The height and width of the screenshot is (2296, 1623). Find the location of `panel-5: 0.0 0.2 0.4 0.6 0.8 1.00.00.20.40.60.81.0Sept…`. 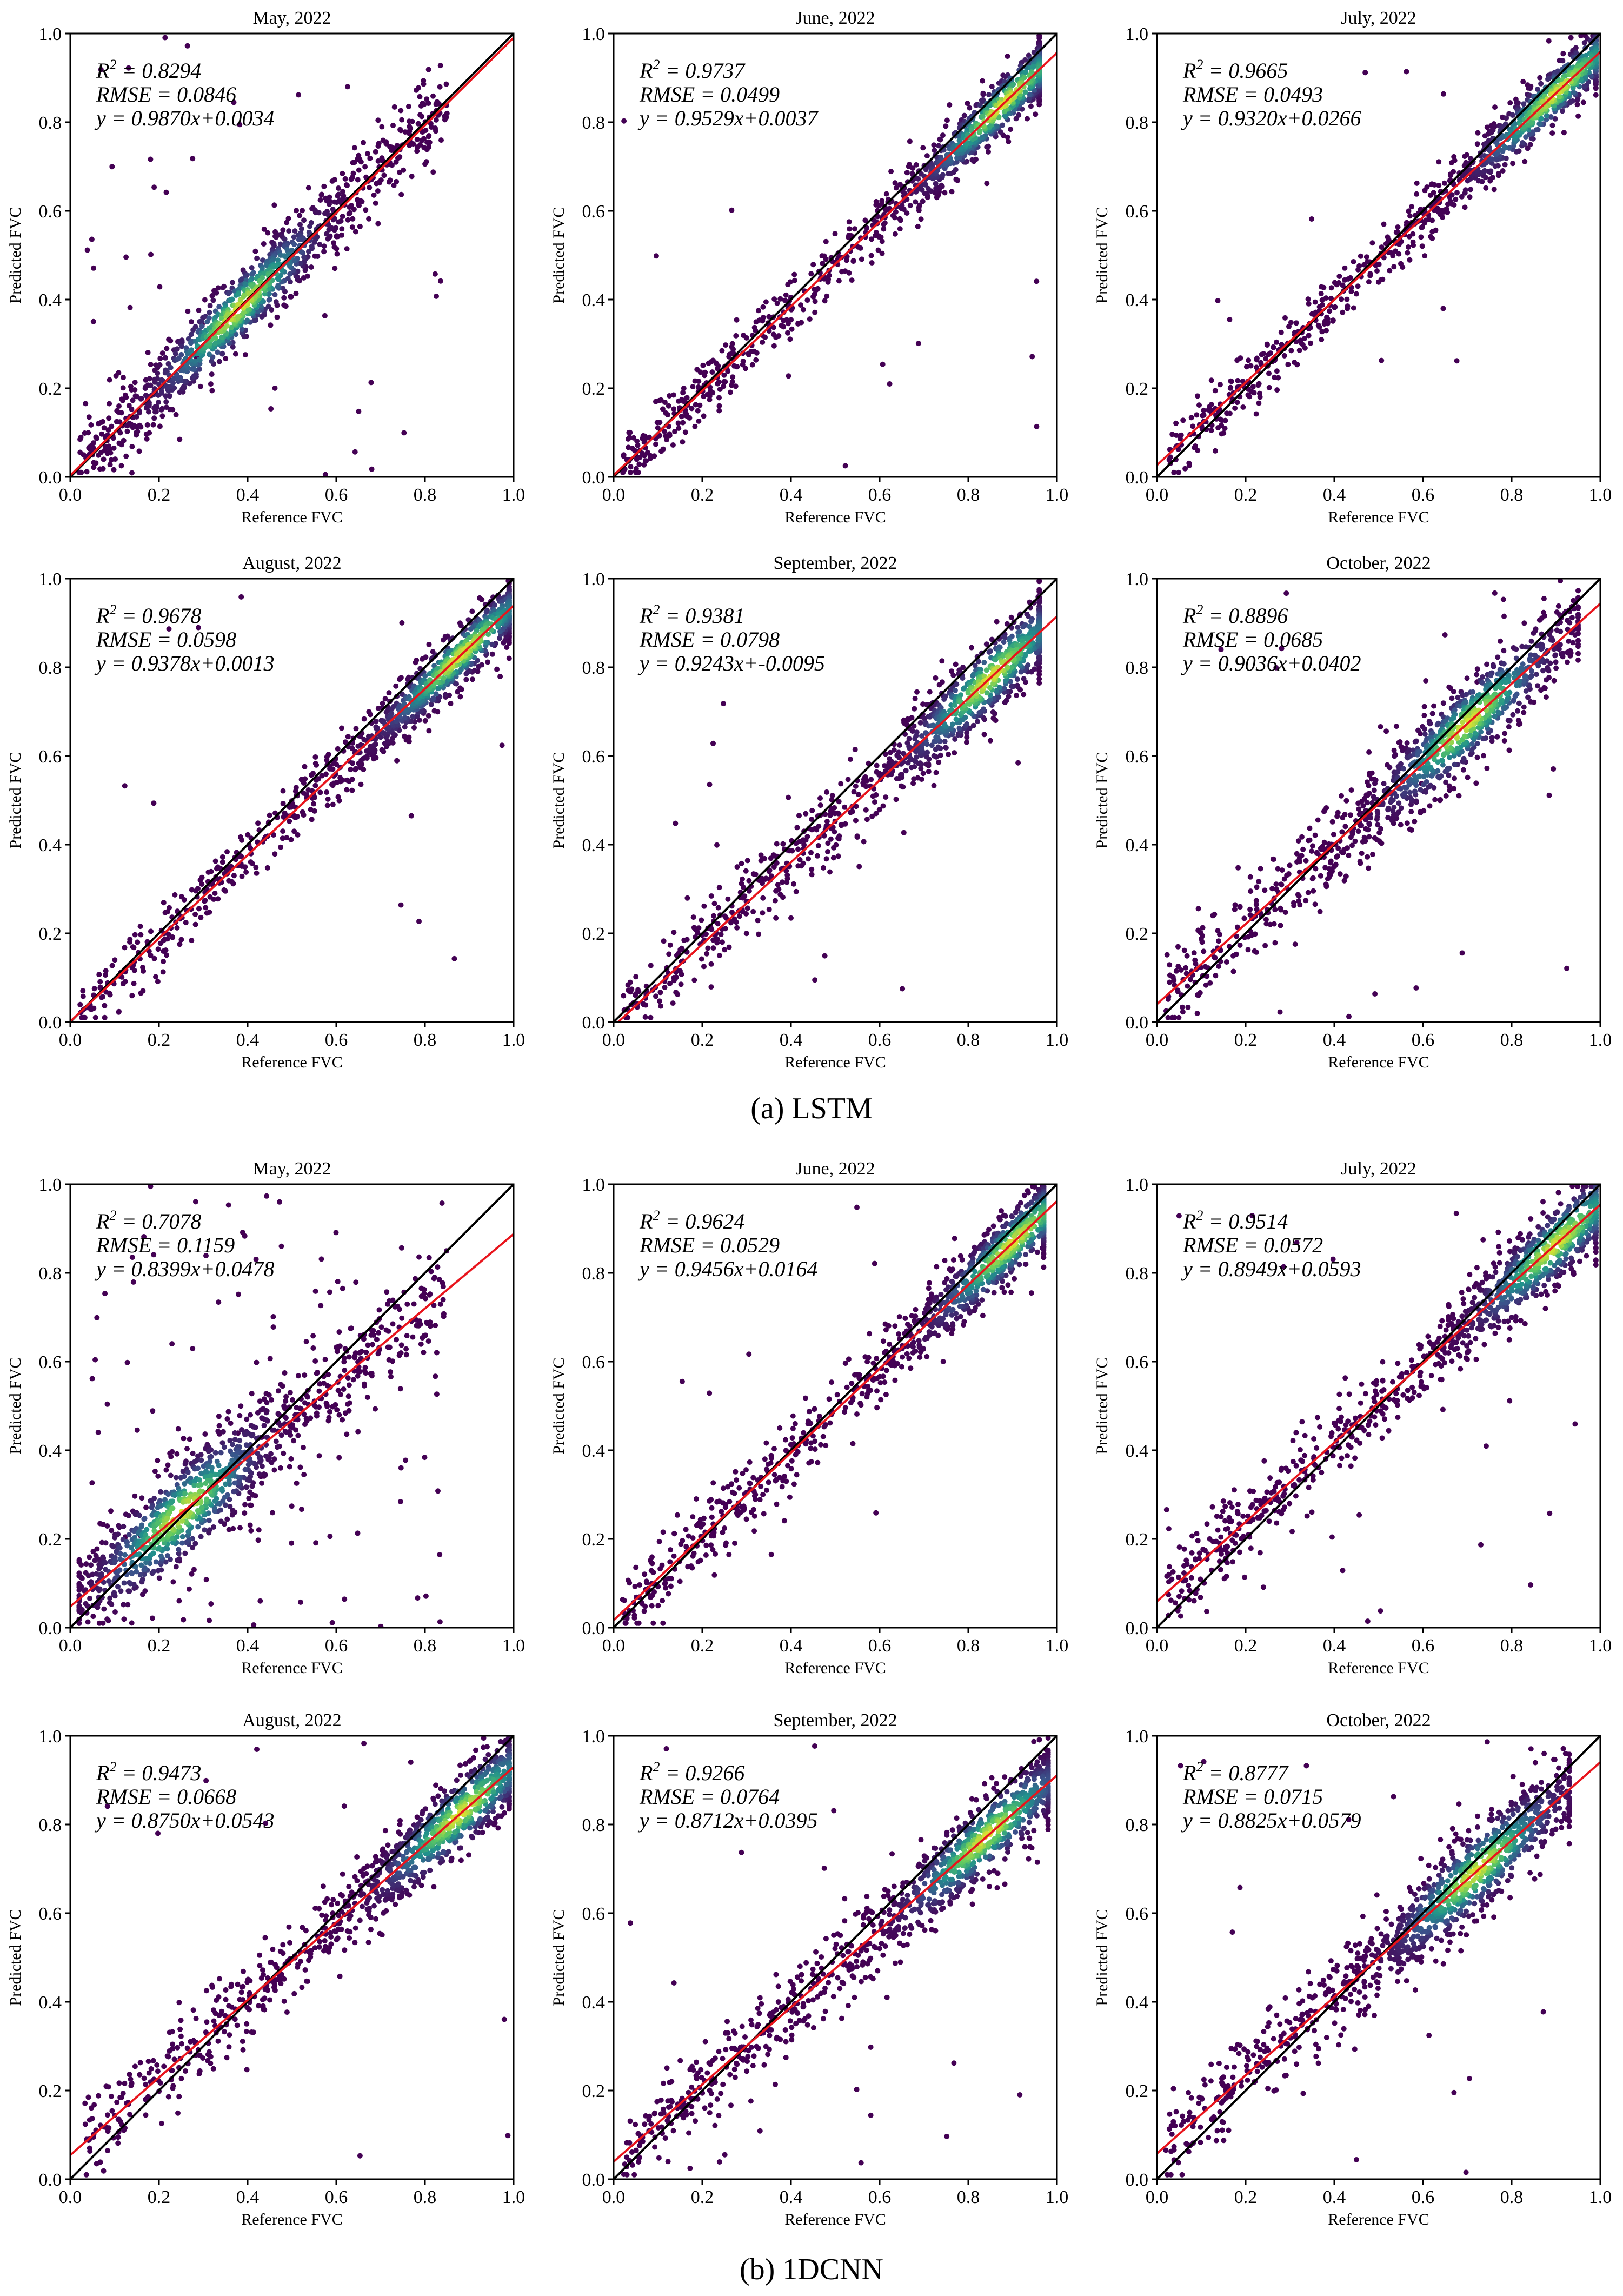

panel-5: 0.0 0.2 0.4 0.6 0.8 1.00.00.20.40.60.81.0Sept… is located at coordinates (809, 812).